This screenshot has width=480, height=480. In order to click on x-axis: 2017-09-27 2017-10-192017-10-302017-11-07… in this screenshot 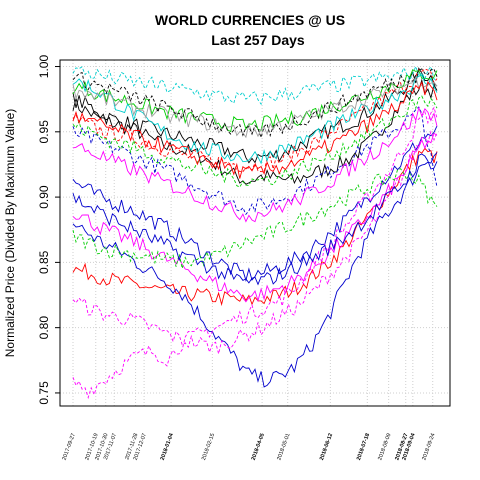, I will do `click(249, 446)`.